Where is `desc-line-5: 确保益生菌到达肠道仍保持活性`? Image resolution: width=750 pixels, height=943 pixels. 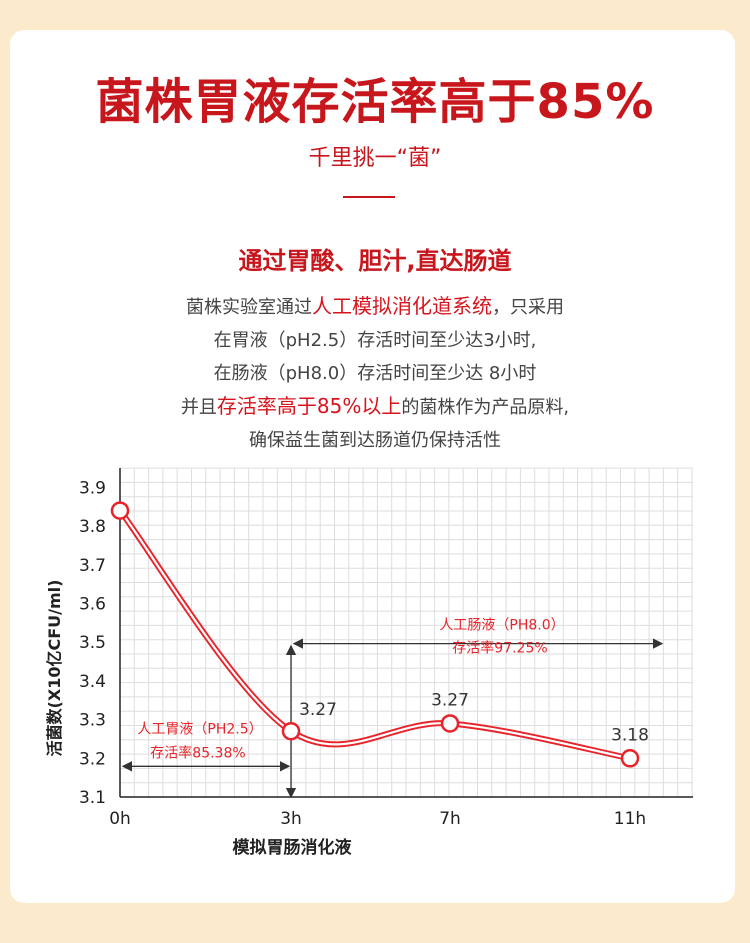
desc-line-5: 确保益生菌到达肠道仍保持活性 is located at coordinates (375, 440).